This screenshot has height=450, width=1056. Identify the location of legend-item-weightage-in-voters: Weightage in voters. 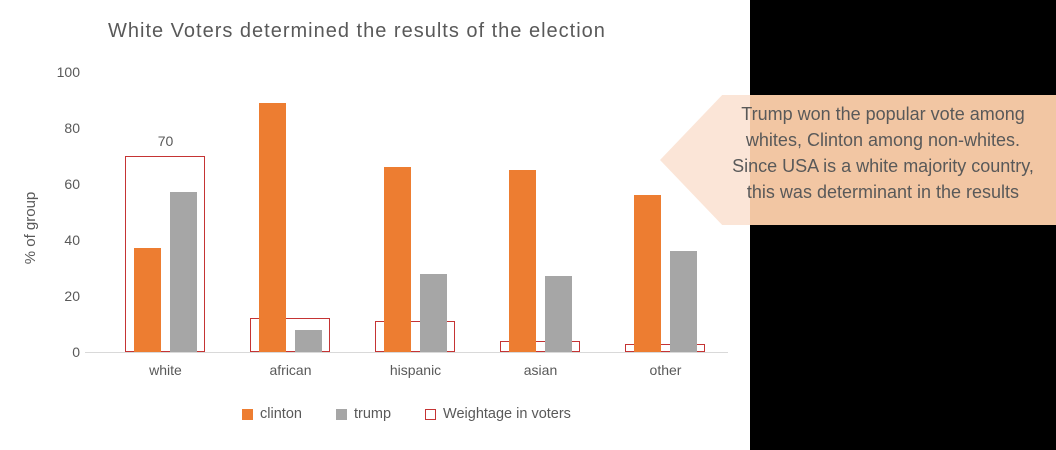
(498, 414).